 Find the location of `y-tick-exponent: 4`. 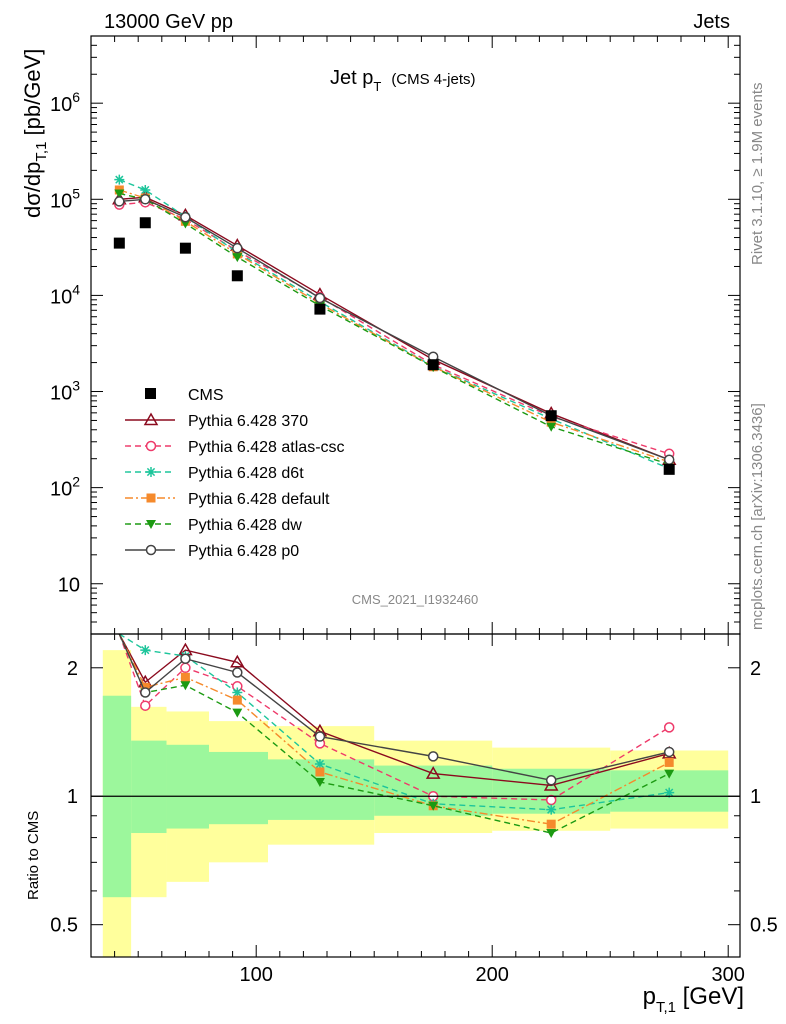

y-tick-exponent: 4 is located at coordinates (76, 289).